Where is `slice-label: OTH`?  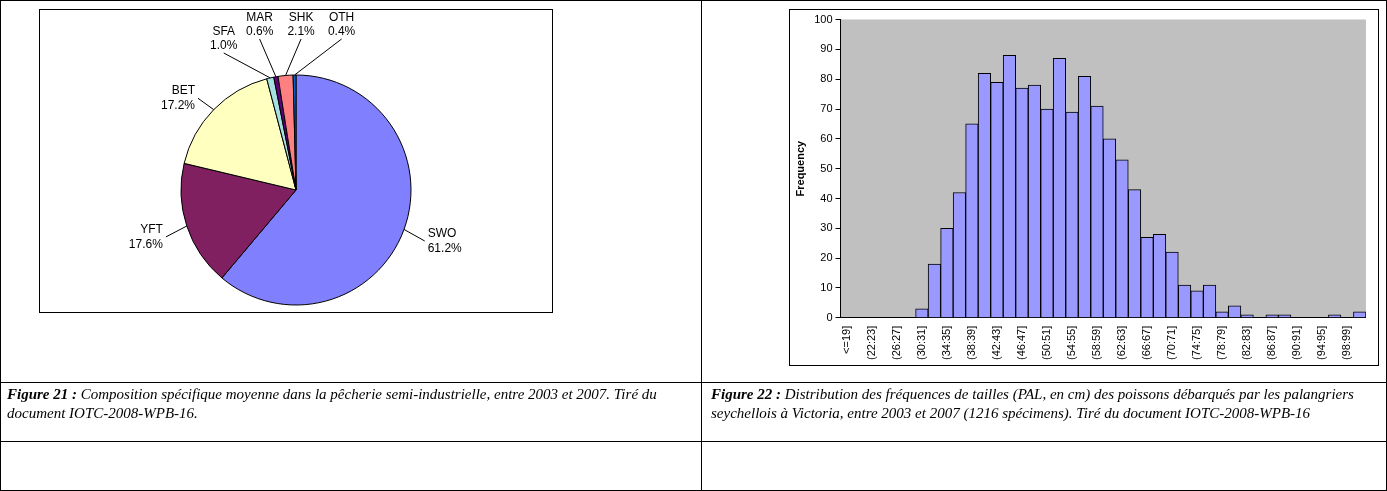
slice-label: OTH is located at coordinates (341, 17).